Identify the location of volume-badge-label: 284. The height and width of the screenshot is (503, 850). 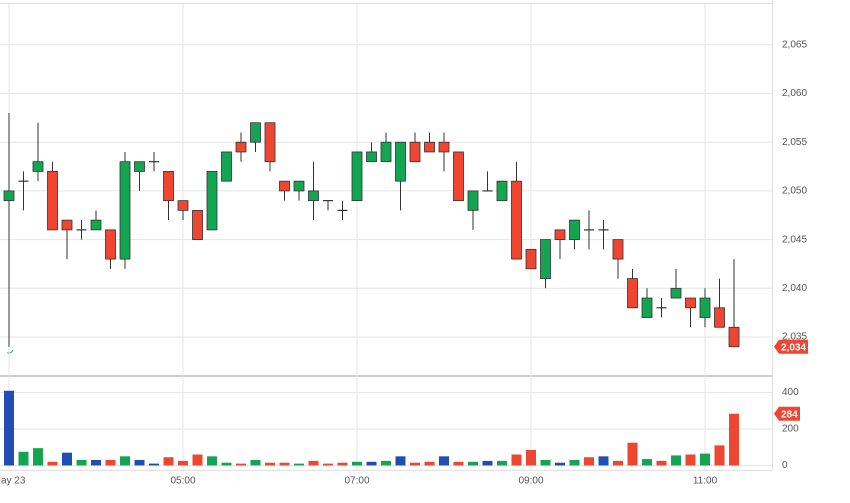
(789, 414).